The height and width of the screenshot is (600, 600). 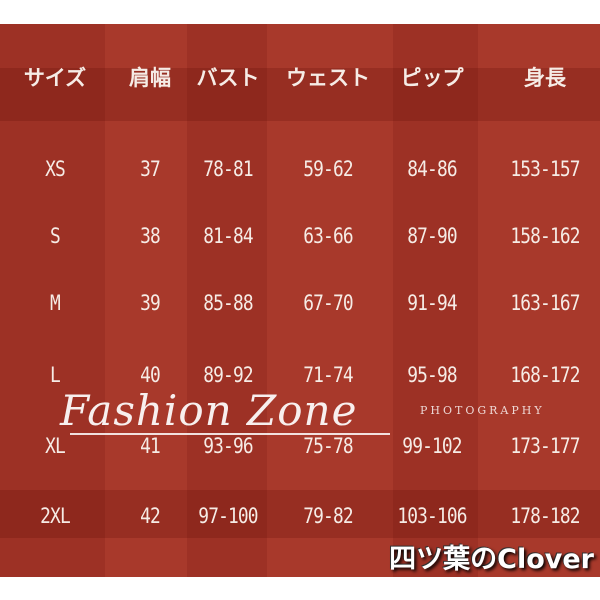 I want to click on table-cell: 91-94, so click(x=432, y=303).